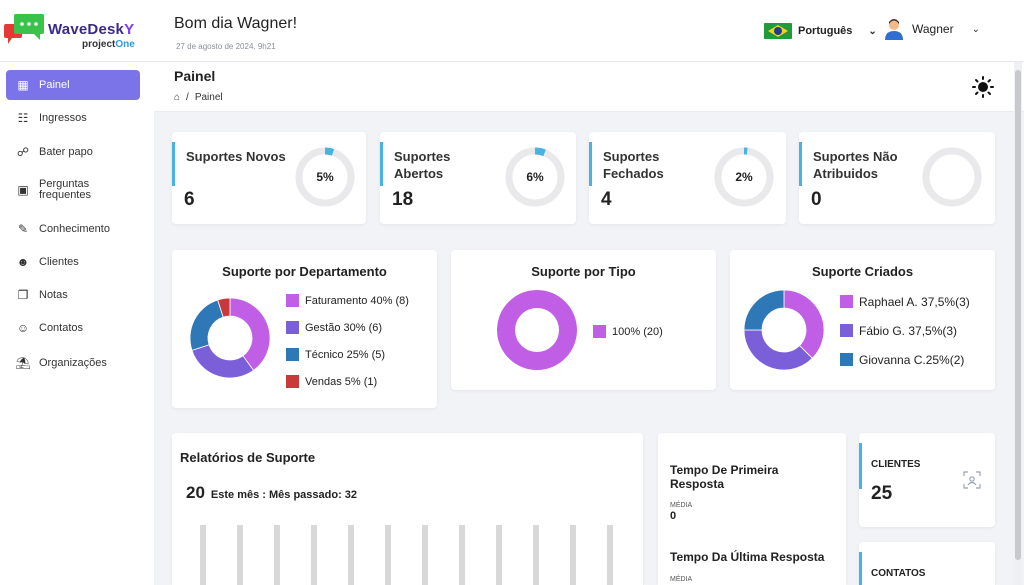  Describe the element at coordinates (882, 493) in the screenshot. I see `clients-value: 25` at that location.